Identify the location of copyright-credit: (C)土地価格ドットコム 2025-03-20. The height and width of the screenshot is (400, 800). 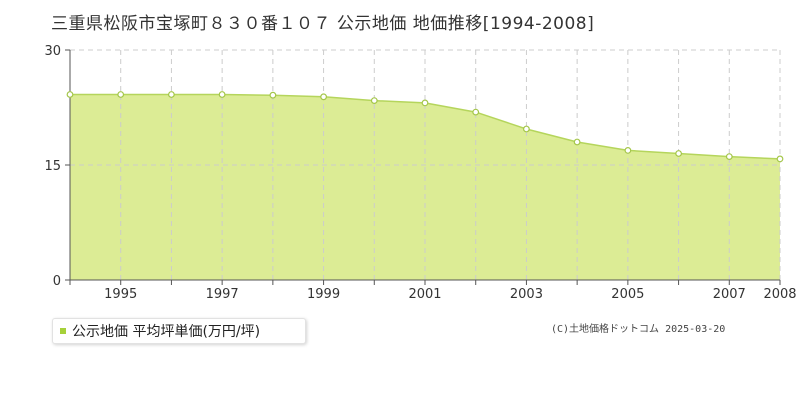
(638, 329).